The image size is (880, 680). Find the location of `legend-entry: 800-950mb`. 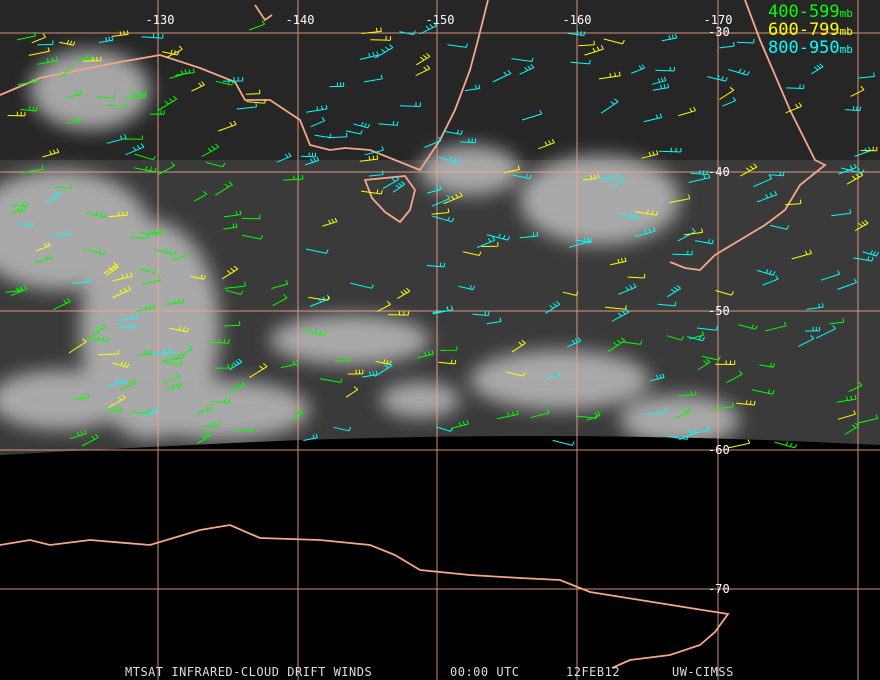

legend-entry: 800-950mb is located at coordinates (810, 48).